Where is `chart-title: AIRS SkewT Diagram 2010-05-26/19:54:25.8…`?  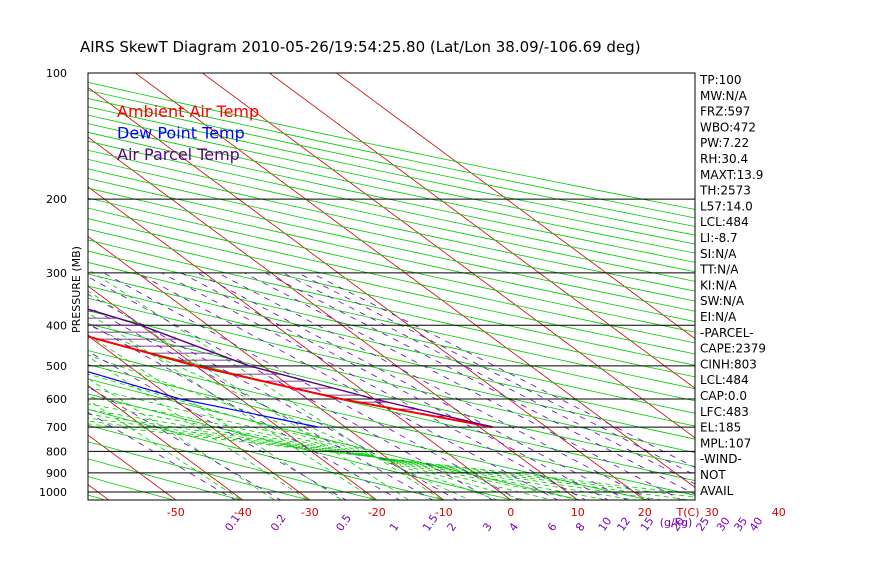 chart-title: AIRS SkewT Diagram 2010-05-26/19:54:25.8… is located at coordinates (360, 47).